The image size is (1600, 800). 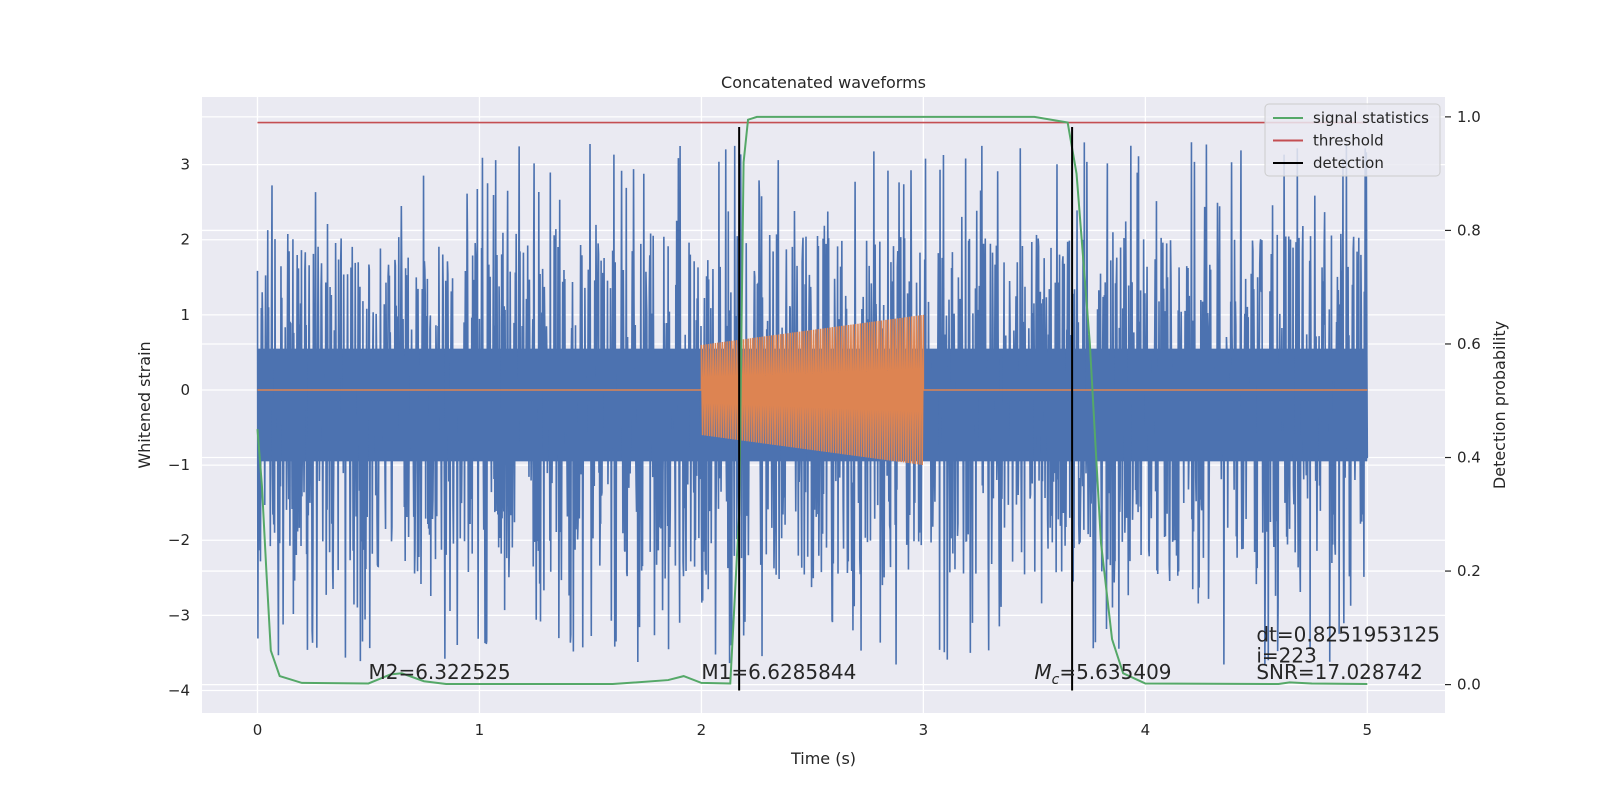 What do you see at coordinates (812, 730) in the screenshot?
I see `bottom-axis: 0 1 2 3 4 5` at bounding box center [812, 730].